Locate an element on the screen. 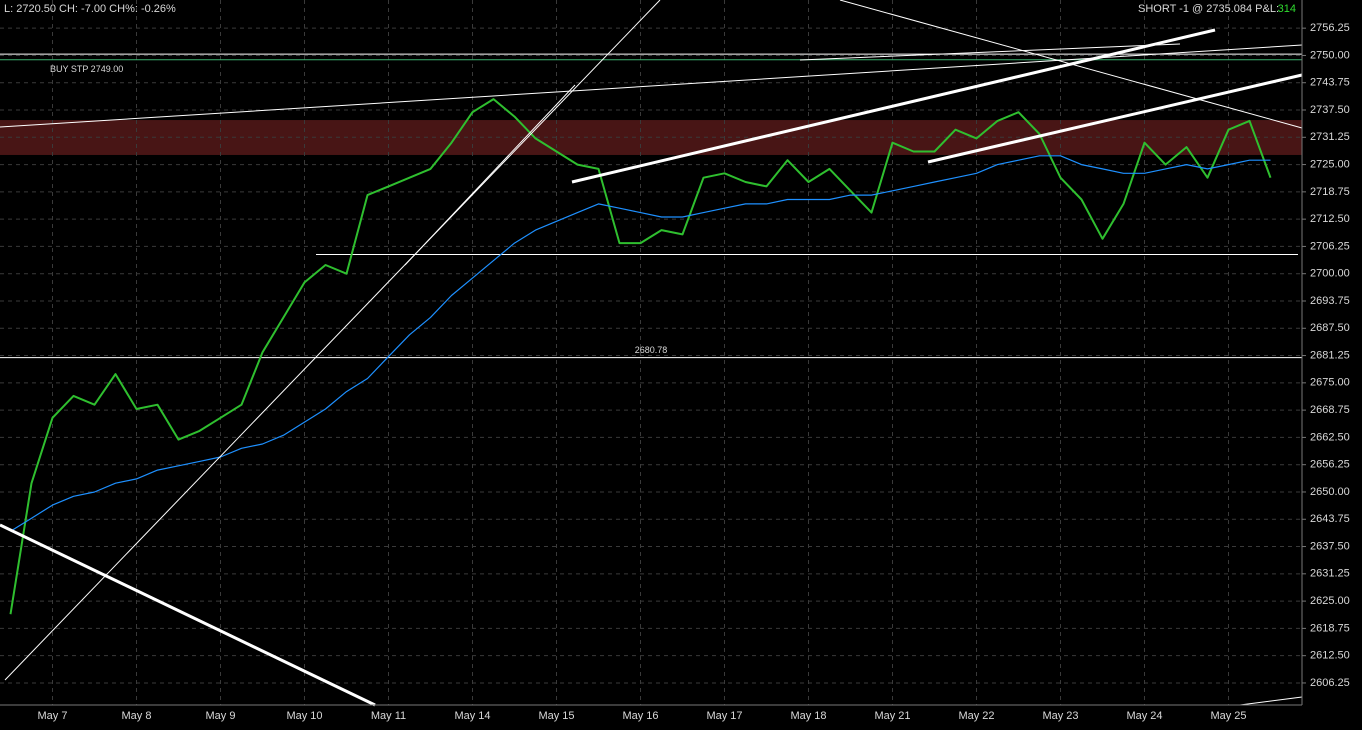  y-tick-label: 2618.75 is located at coordinates (1330, 628).